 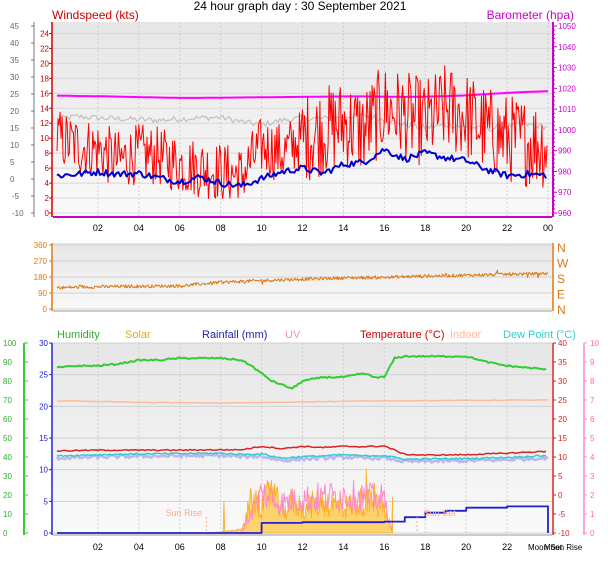 I want to click on temperature-tick-label: -10, so click(x=564, y=533).